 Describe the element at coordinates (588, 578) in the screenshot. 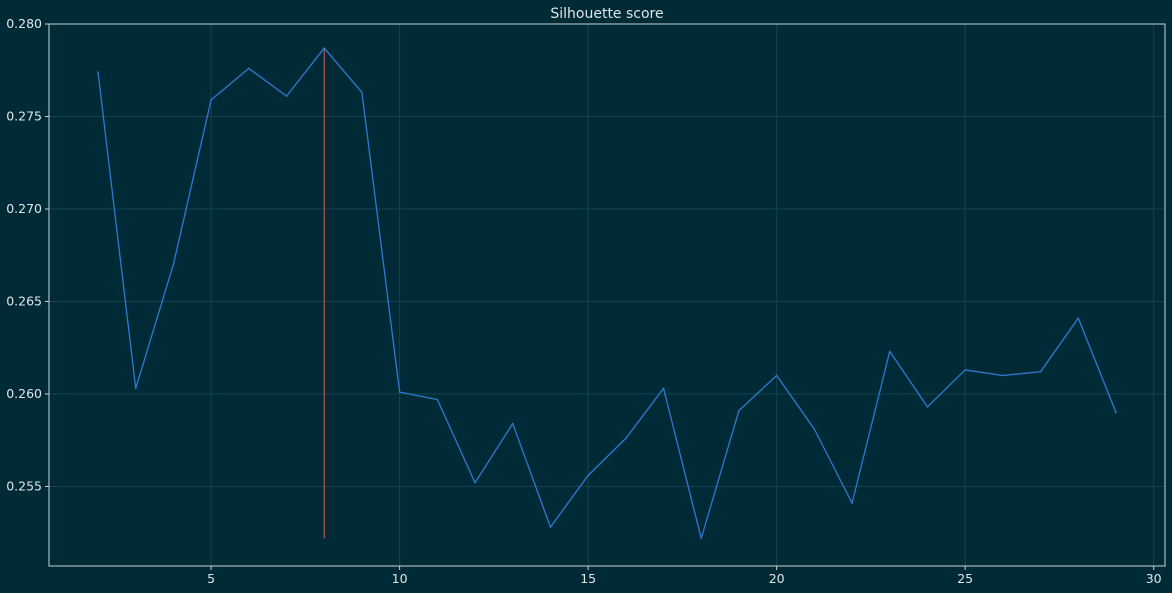

I see `x-tick-label: 15` at that location.